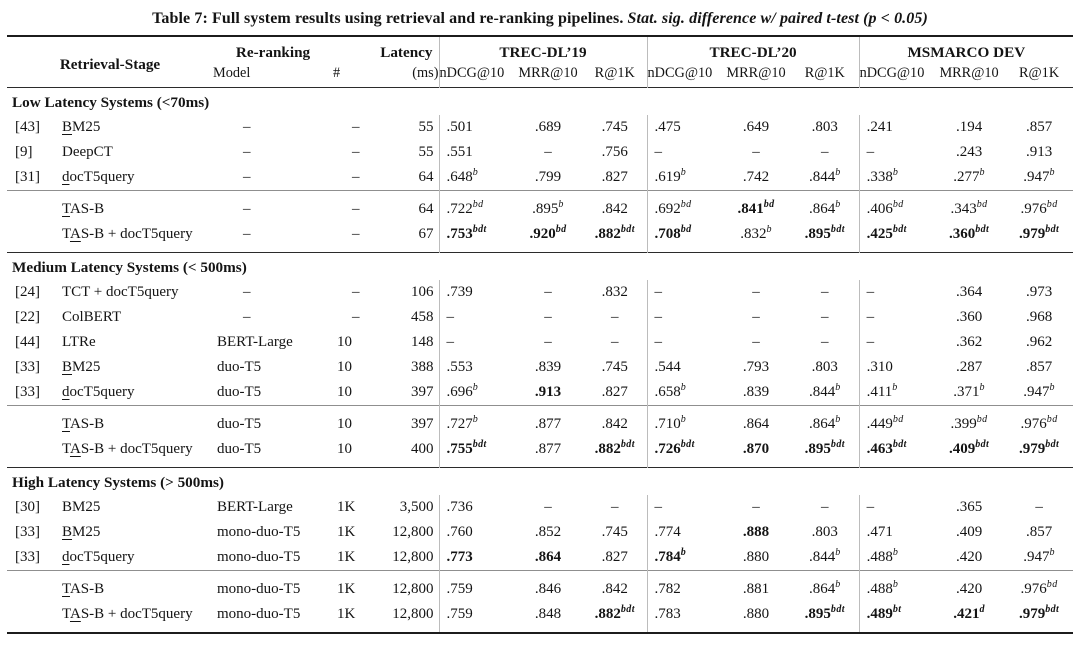  Describe the element at coordinates (969, 233) in the screenshot. I see `metric-cell: .360bdt` at that location.